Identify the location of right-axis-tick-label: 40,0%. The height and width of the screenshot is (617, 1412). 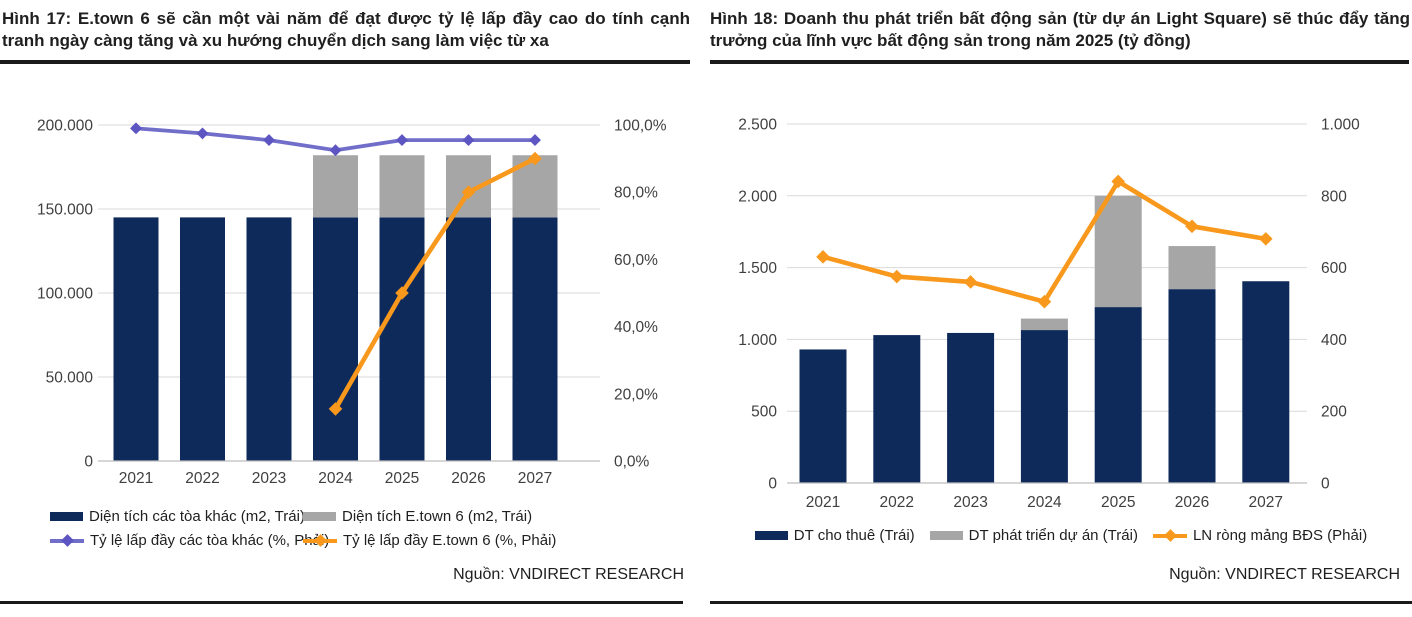
(636, 327).